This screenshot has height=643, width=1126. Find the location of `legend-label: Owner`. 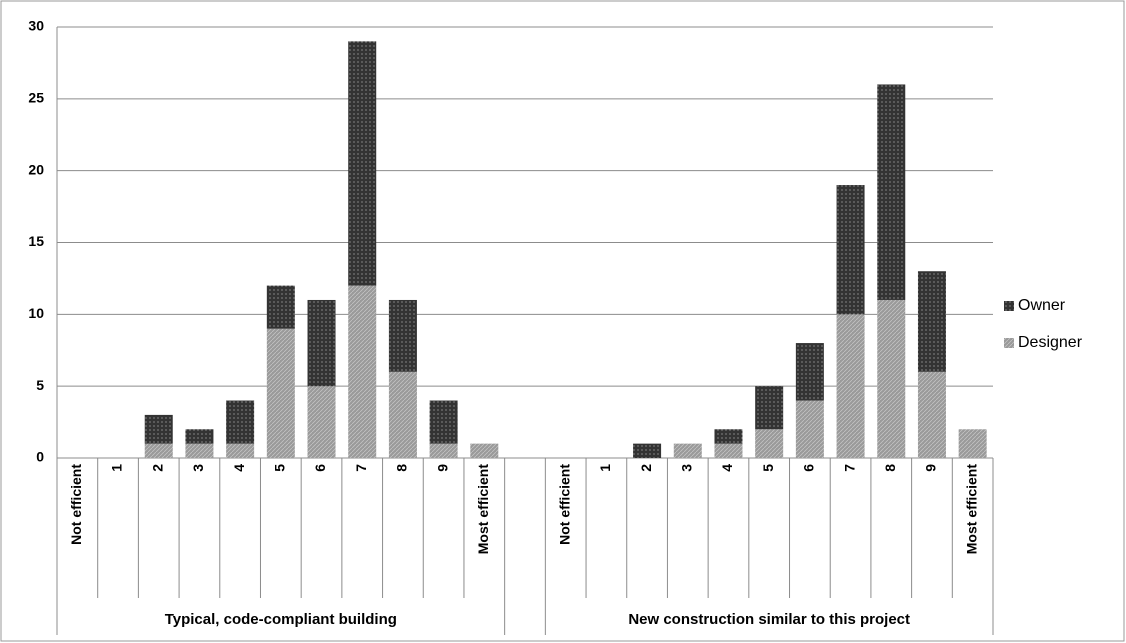

legend-label: Owner is located at coordinates (1042, 305).